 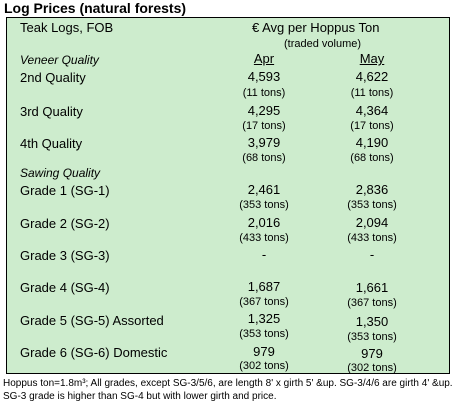 What do you see at coordinates (60, 173) in the screenshot?
I see `section-label: Sawing Quality` at bounding box center [60, 173].